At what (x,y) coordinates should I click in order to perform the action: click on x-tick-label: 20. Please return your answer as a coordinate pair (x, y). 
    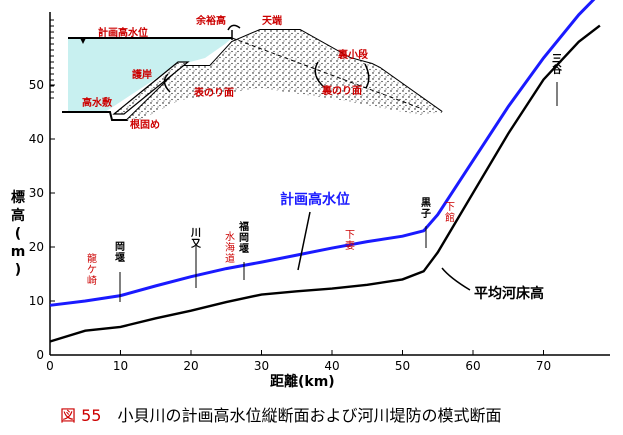
    Looking at the image, I should click on (190, 366).